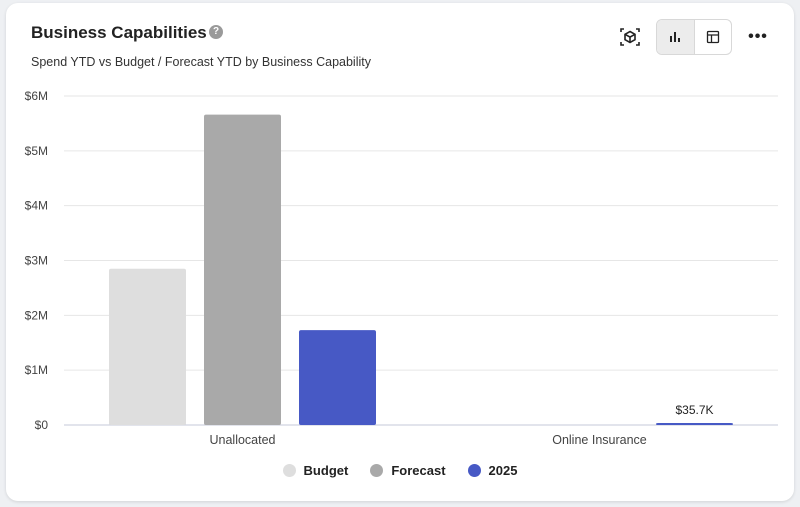 The image size is (800, 507). I want to click on y-tick-label: $0, so click(42, 425).